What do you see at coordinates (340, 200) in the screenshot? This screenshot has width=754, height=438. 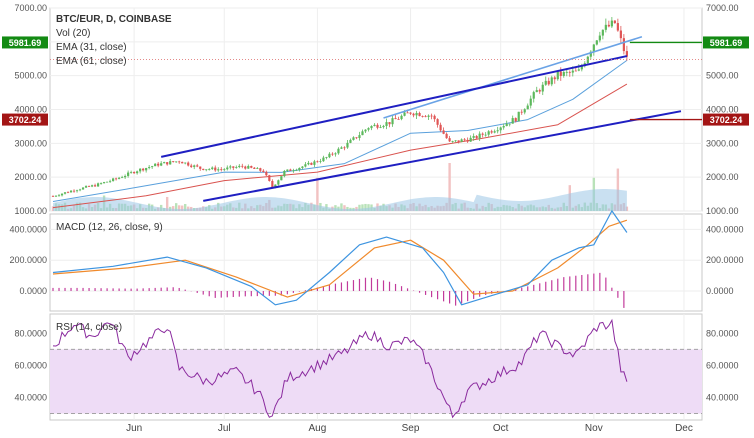 I see `volume-ma-area` at bounding box center [340, 200].